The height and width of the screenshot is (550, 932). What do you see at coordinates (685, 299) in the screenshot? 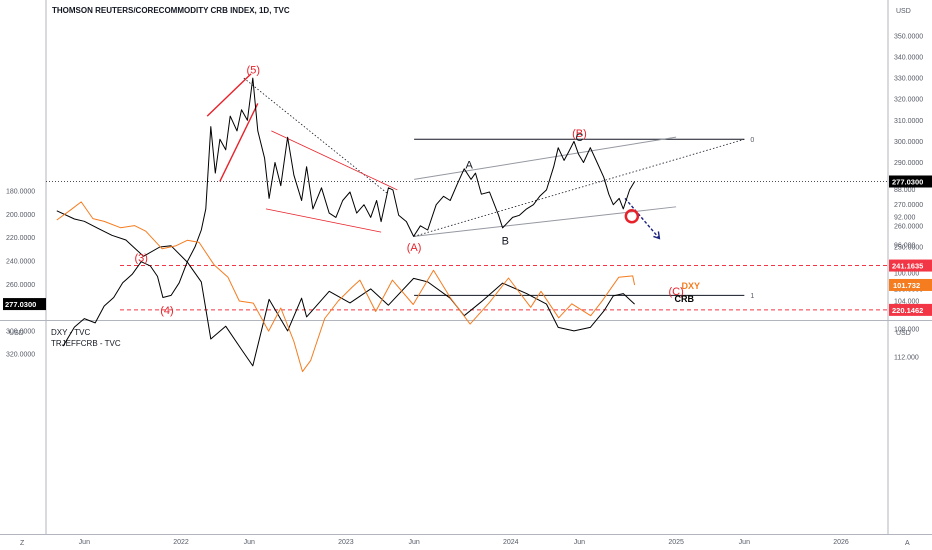
I see `crb-series-label: CRB` at bounding box center [685, 299].